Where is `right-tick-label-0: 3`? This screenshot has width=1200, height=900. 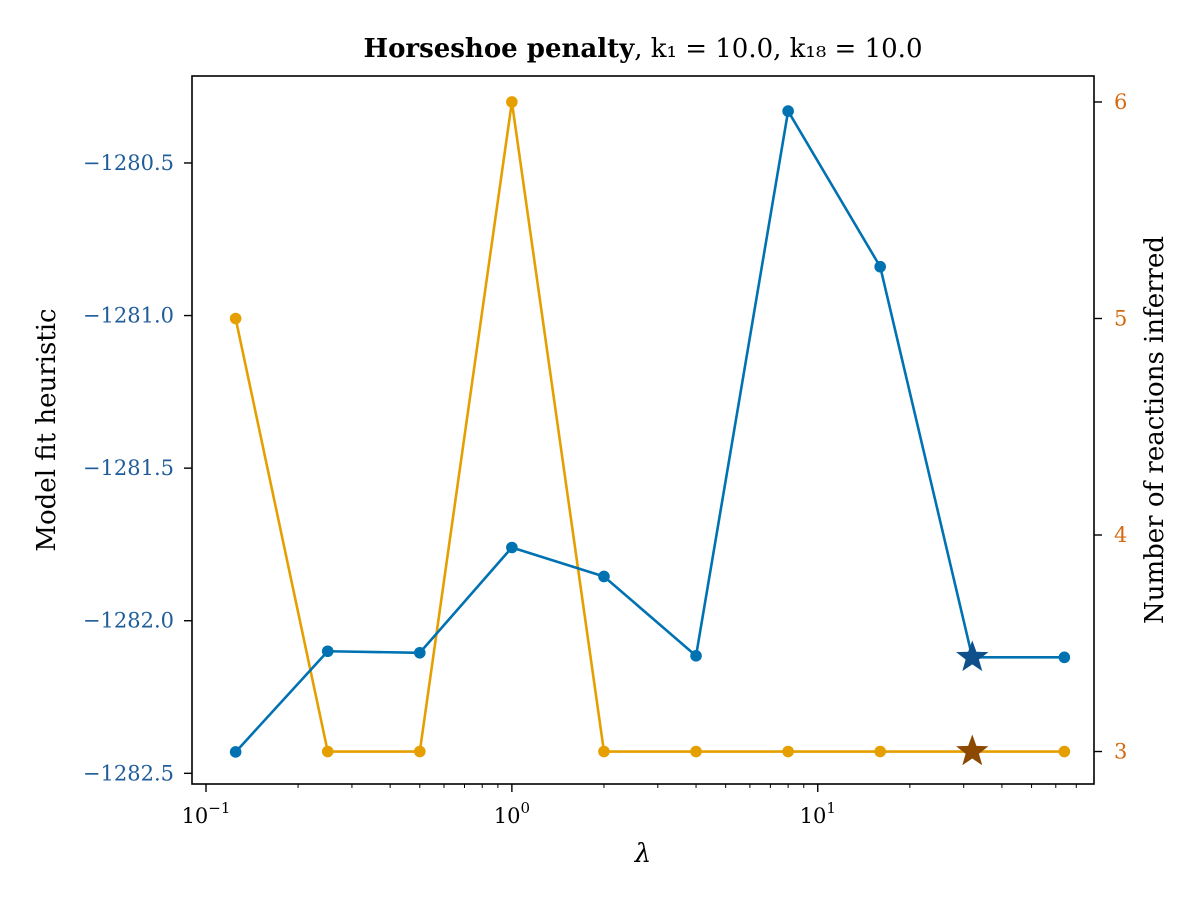 right-tick-label-0: 3 is located at coordinates (1120, 752).